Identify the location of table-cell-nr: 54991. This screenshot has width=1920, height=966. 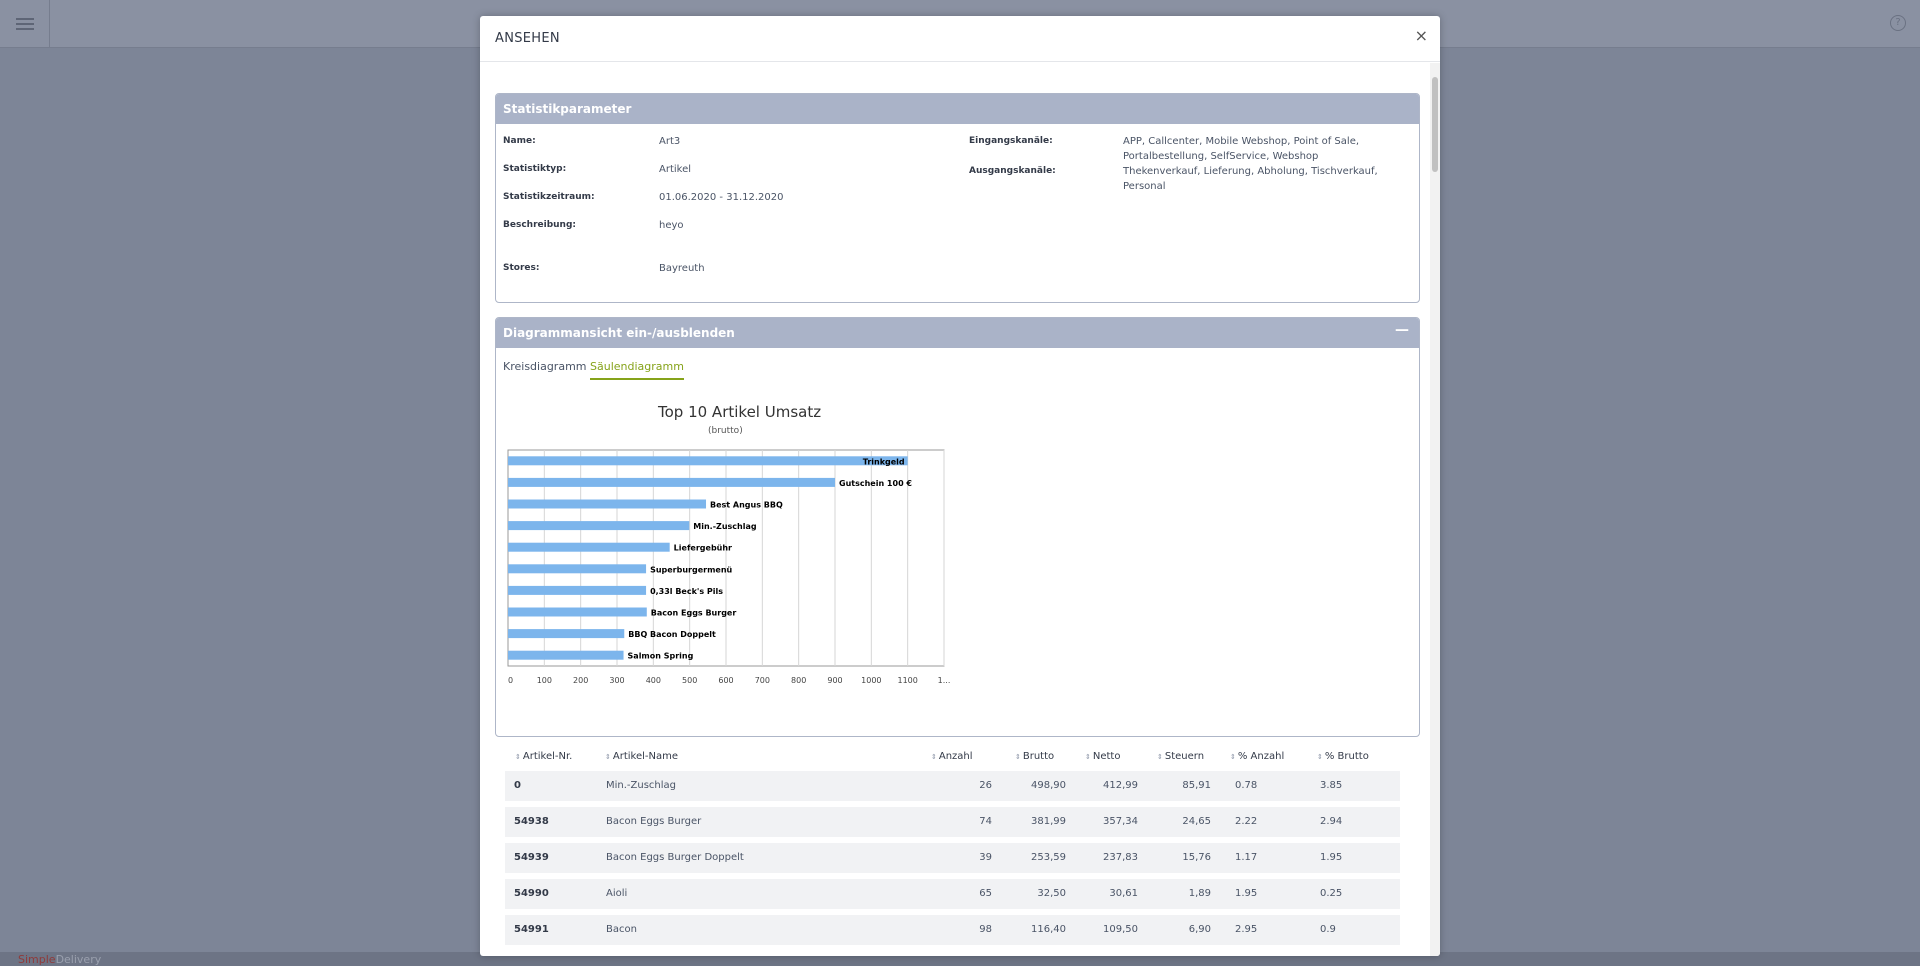
(531, 929).